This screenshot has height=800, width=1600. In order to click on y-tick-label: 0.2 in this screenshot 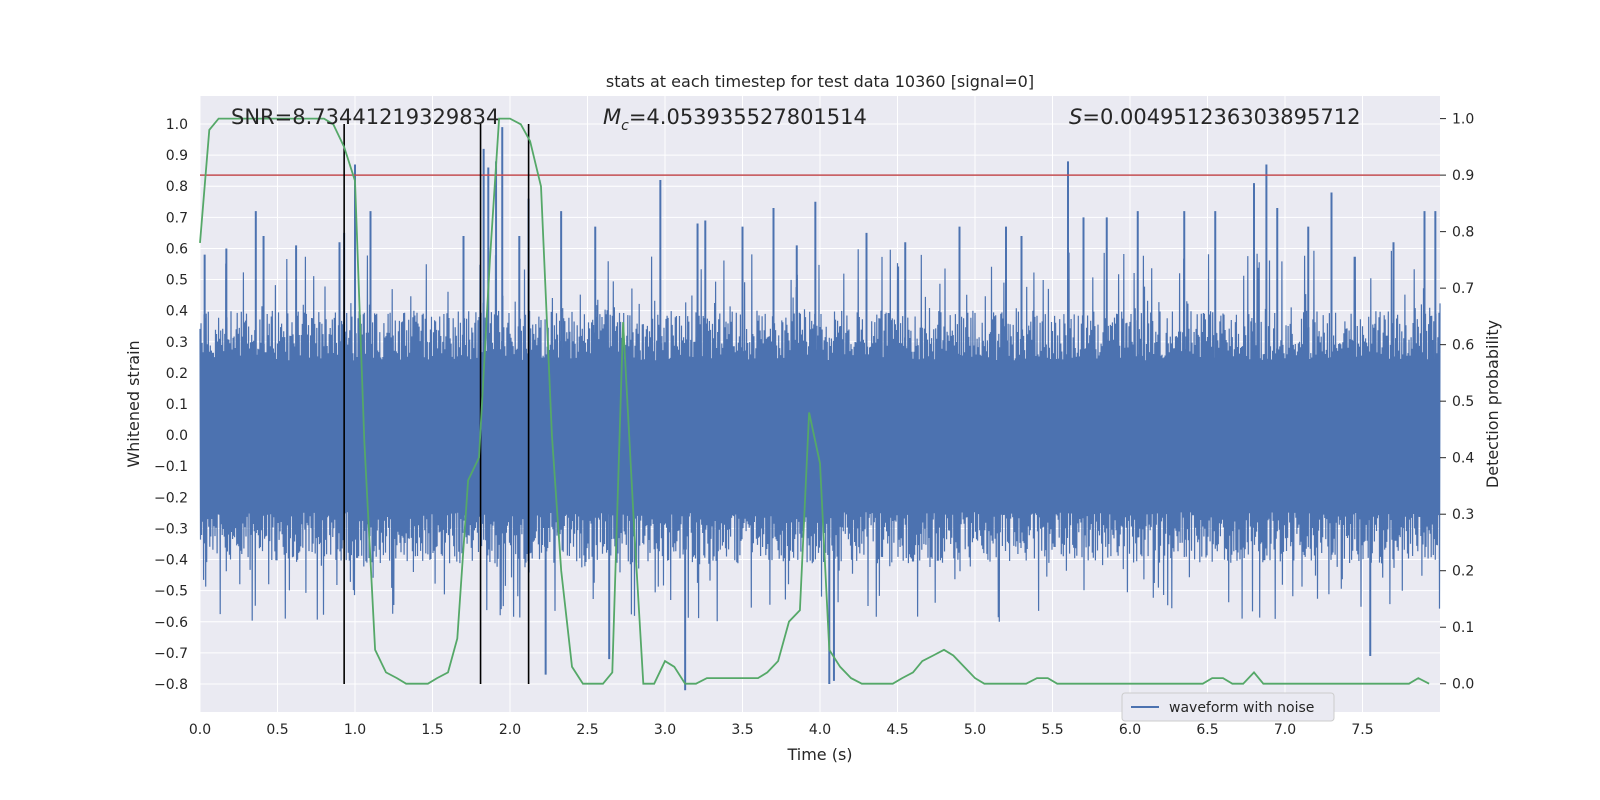, I will do `click(177, 374)`.